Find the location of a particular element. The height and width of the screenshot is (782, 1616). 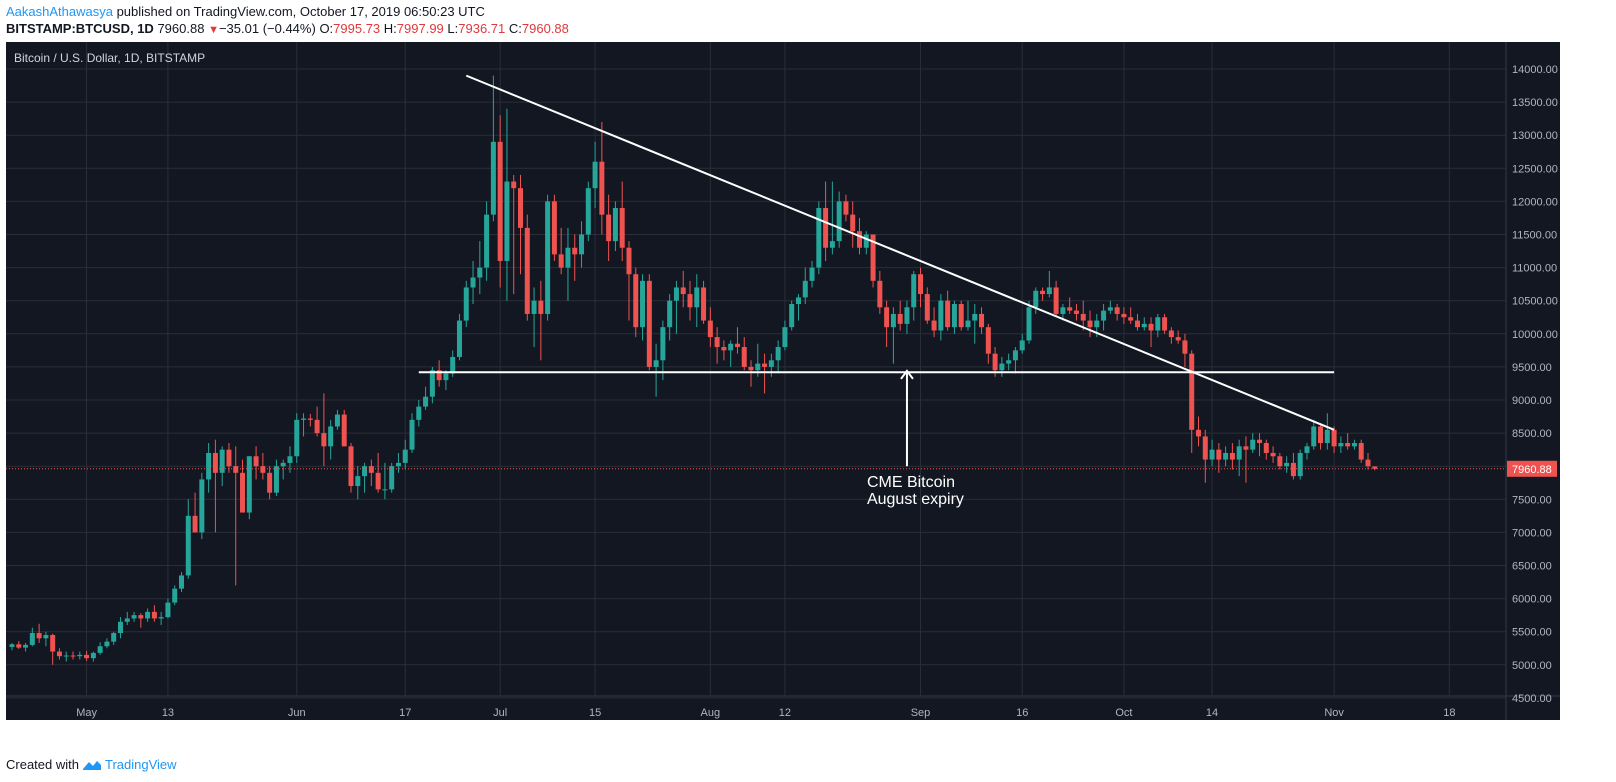

author-link: AakashAthawasya is located at coordinates (59, 11).